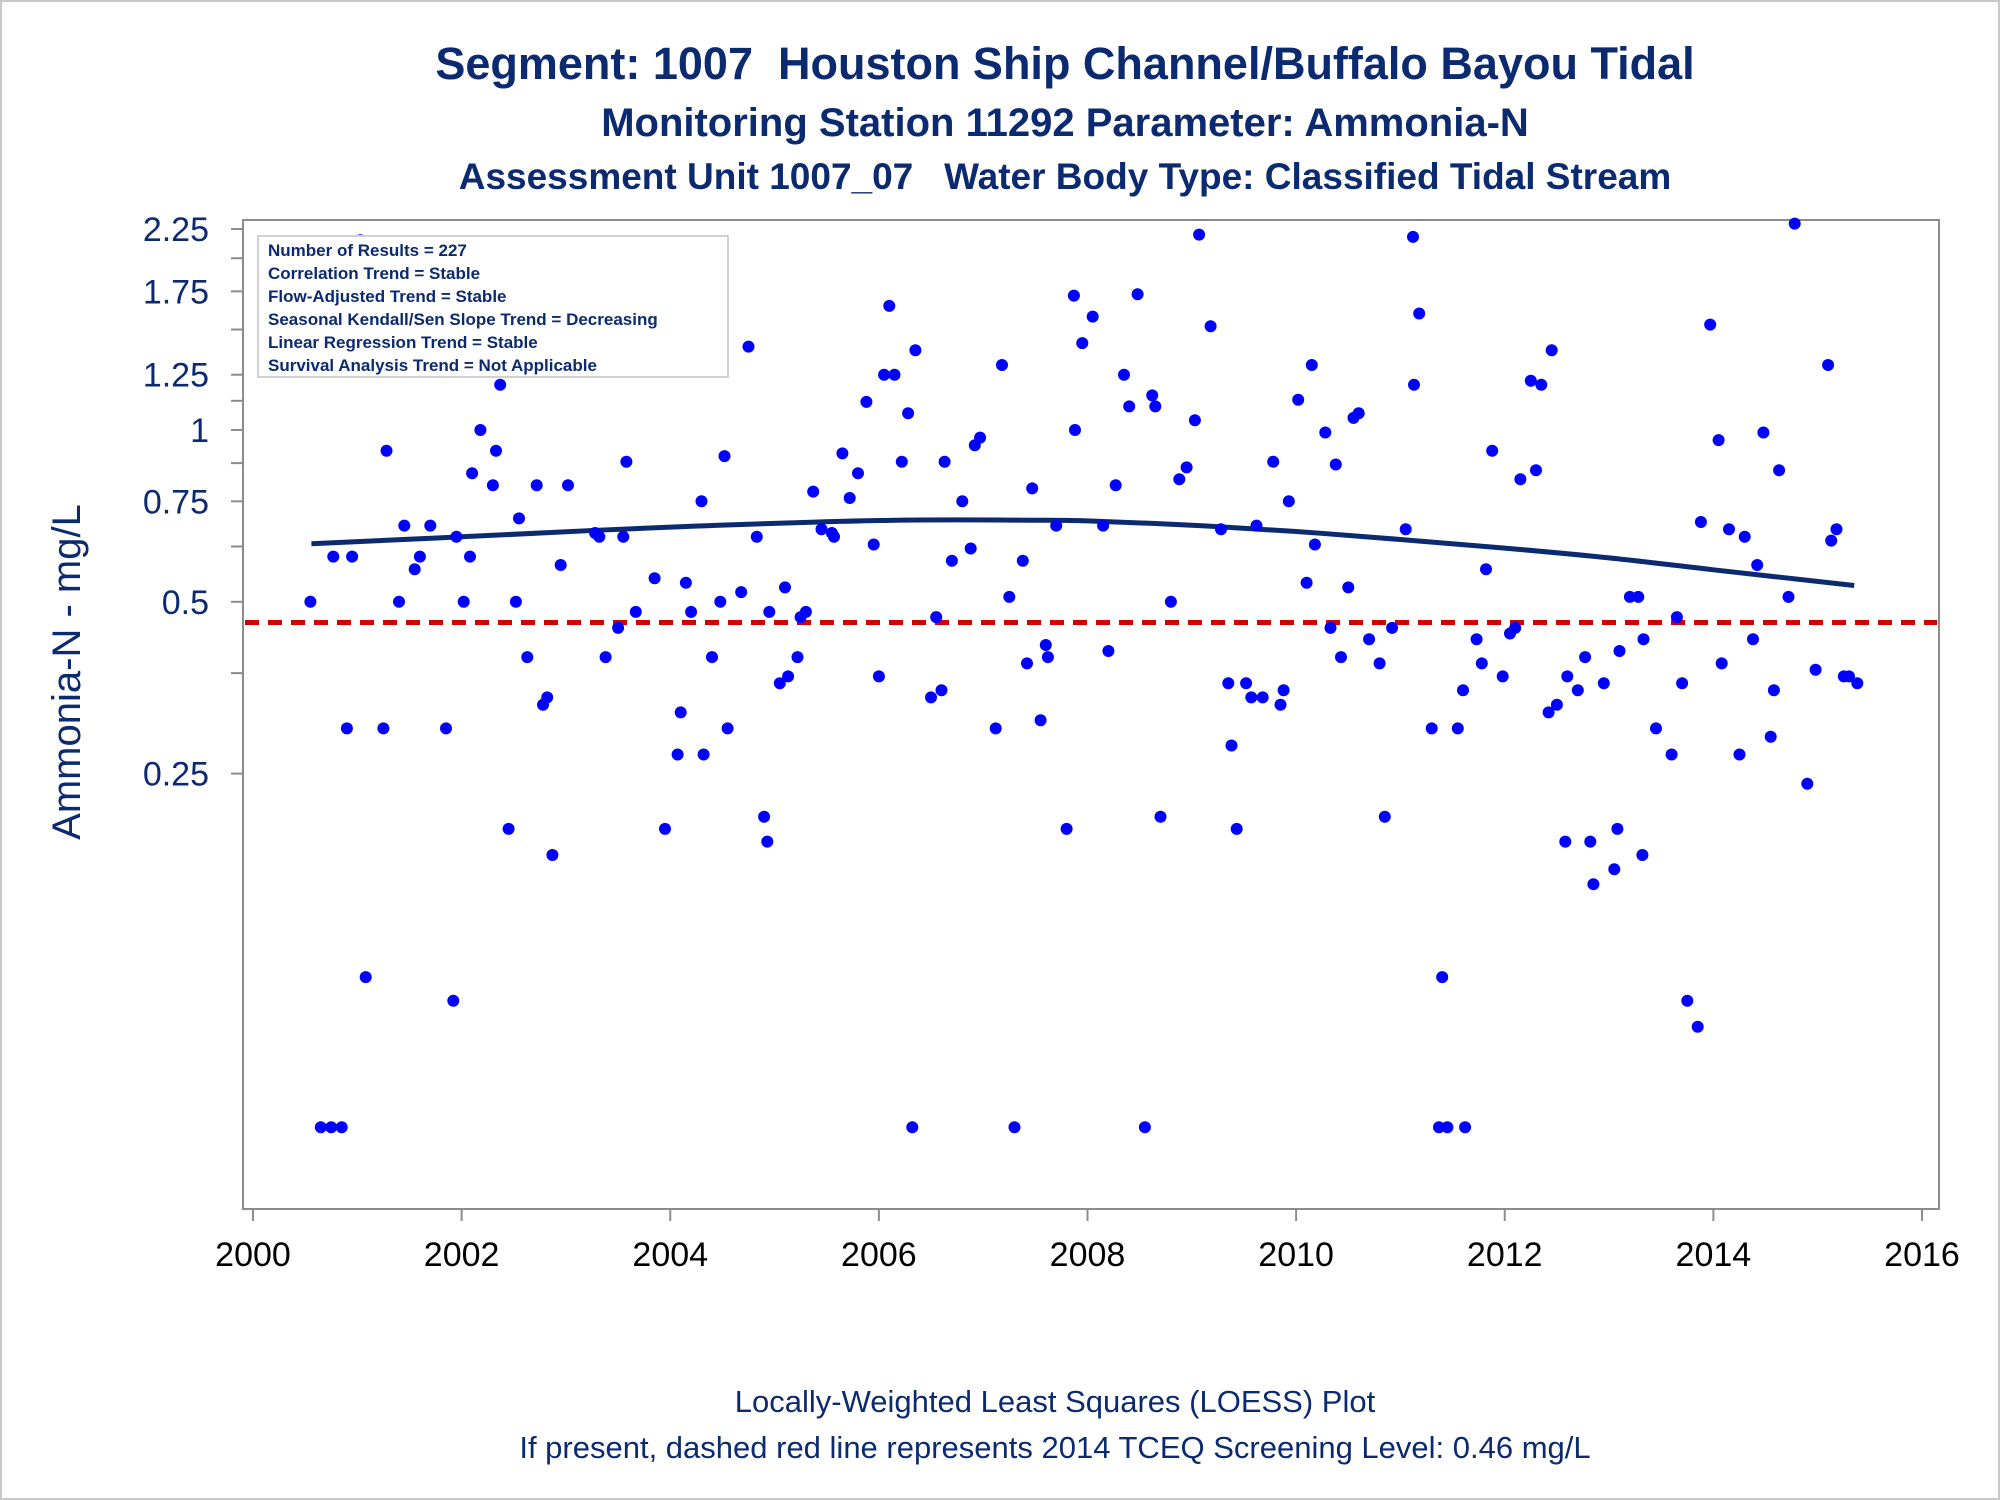 The width and height of the screenshot is (2000, 1500). I want to click on y-tick-label: 0.75, so click(176, 502).